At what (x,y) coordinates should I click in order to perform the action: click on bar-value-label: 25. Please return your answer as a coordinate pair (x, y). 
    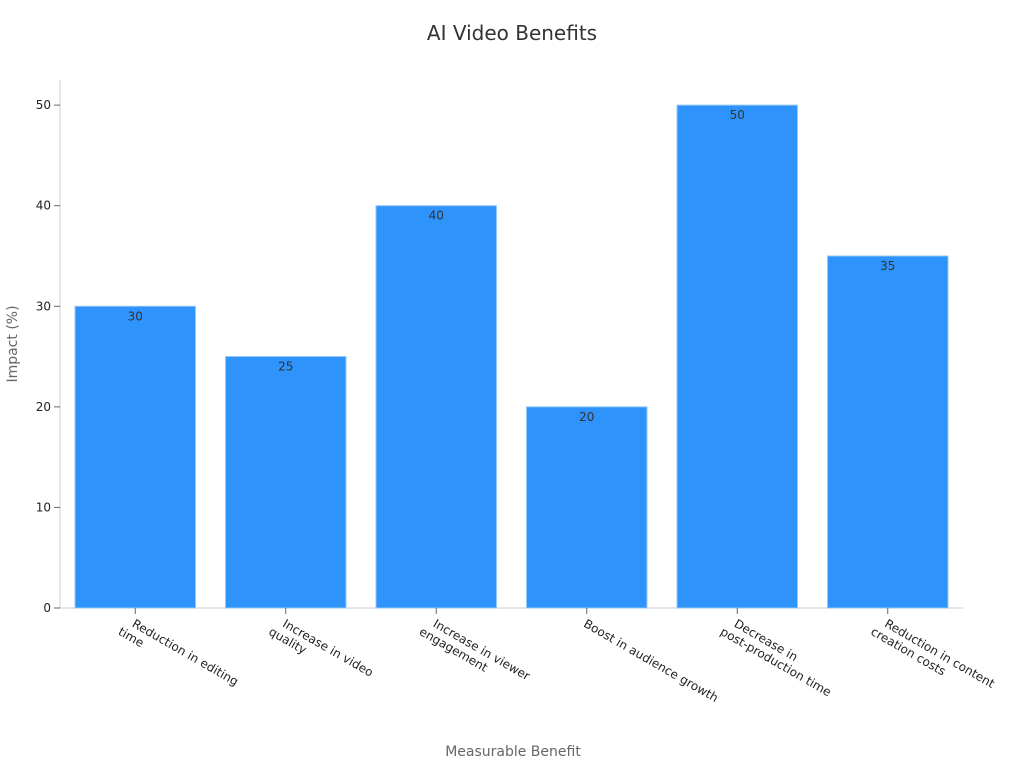
    Looking at the image, I should click on (285, 367).